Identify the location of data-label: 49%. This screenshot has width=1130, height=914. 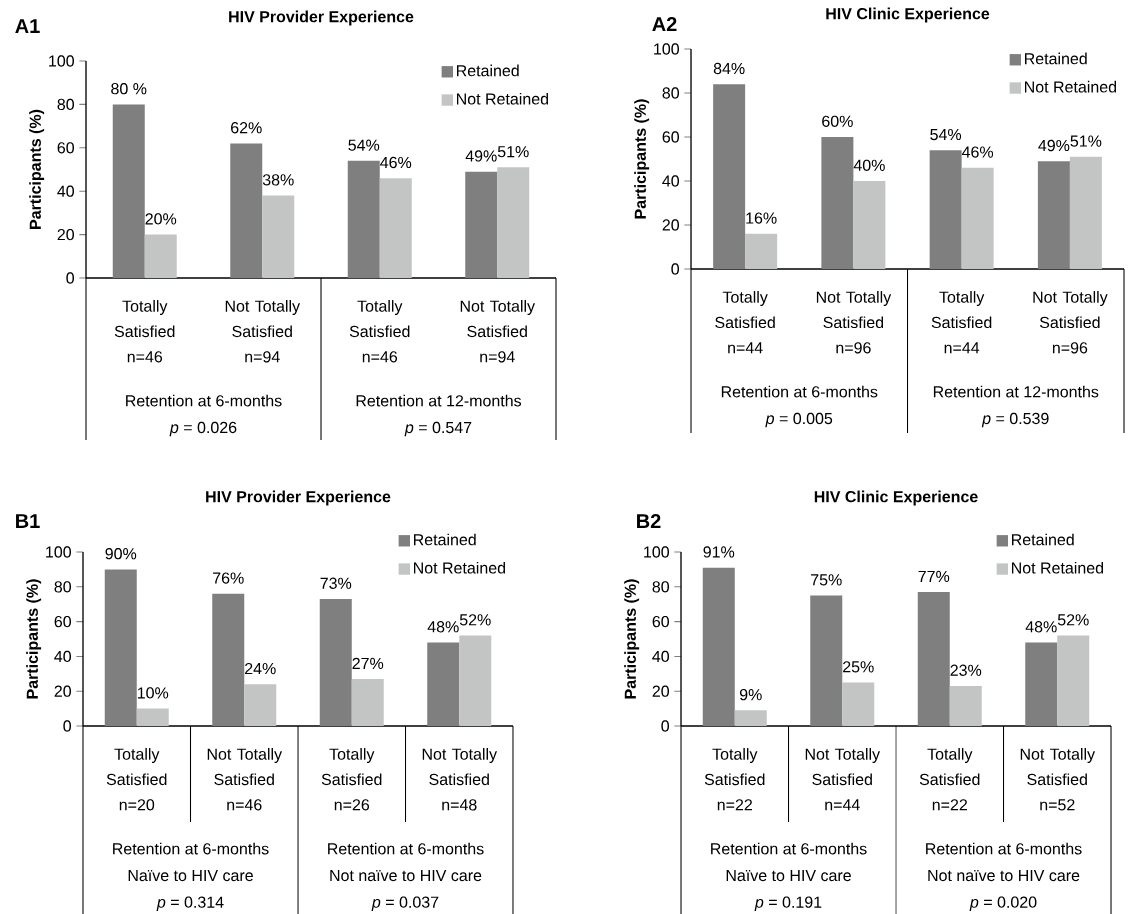
(1054, 145).